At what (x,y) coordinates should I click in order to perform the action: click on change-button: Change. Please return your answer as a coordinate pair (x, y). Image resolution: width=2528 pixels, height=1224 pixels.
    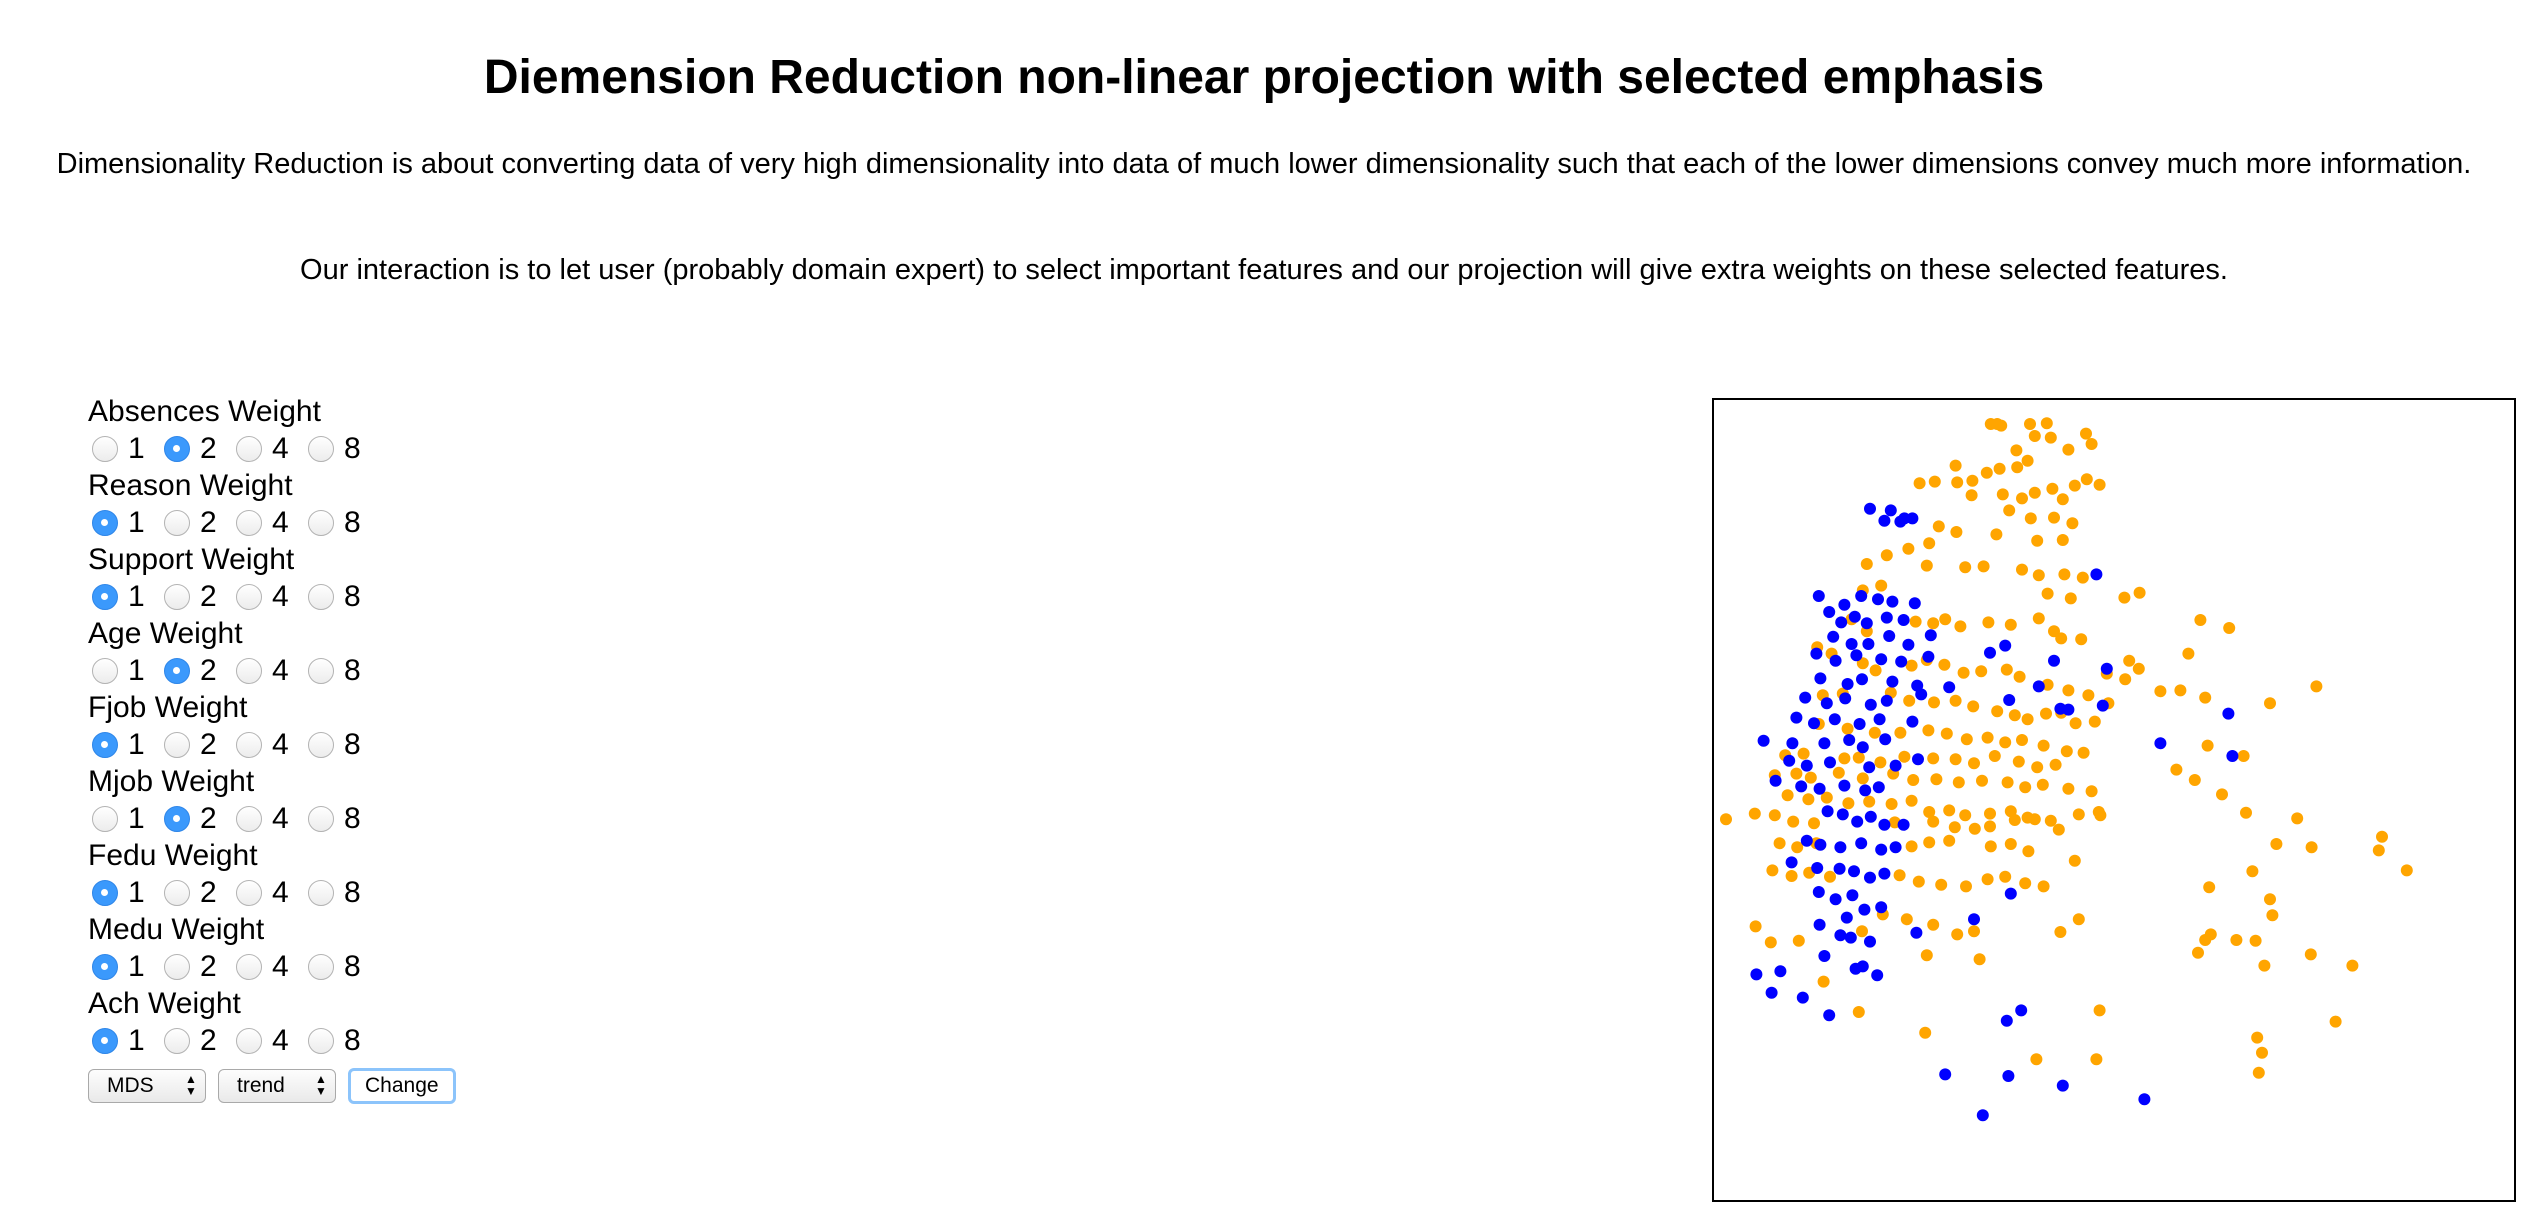
    Looking at the image, I should click on (402, 1086).